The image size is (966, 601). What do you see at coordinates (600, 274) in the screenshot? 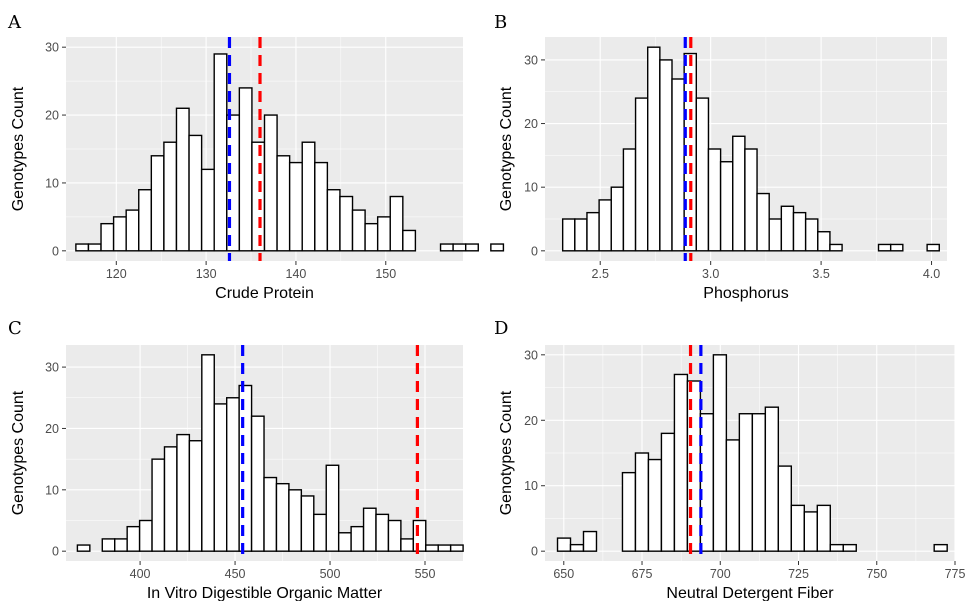
I see `x-tick-label: 2.5` at bounding box center [600, 274].